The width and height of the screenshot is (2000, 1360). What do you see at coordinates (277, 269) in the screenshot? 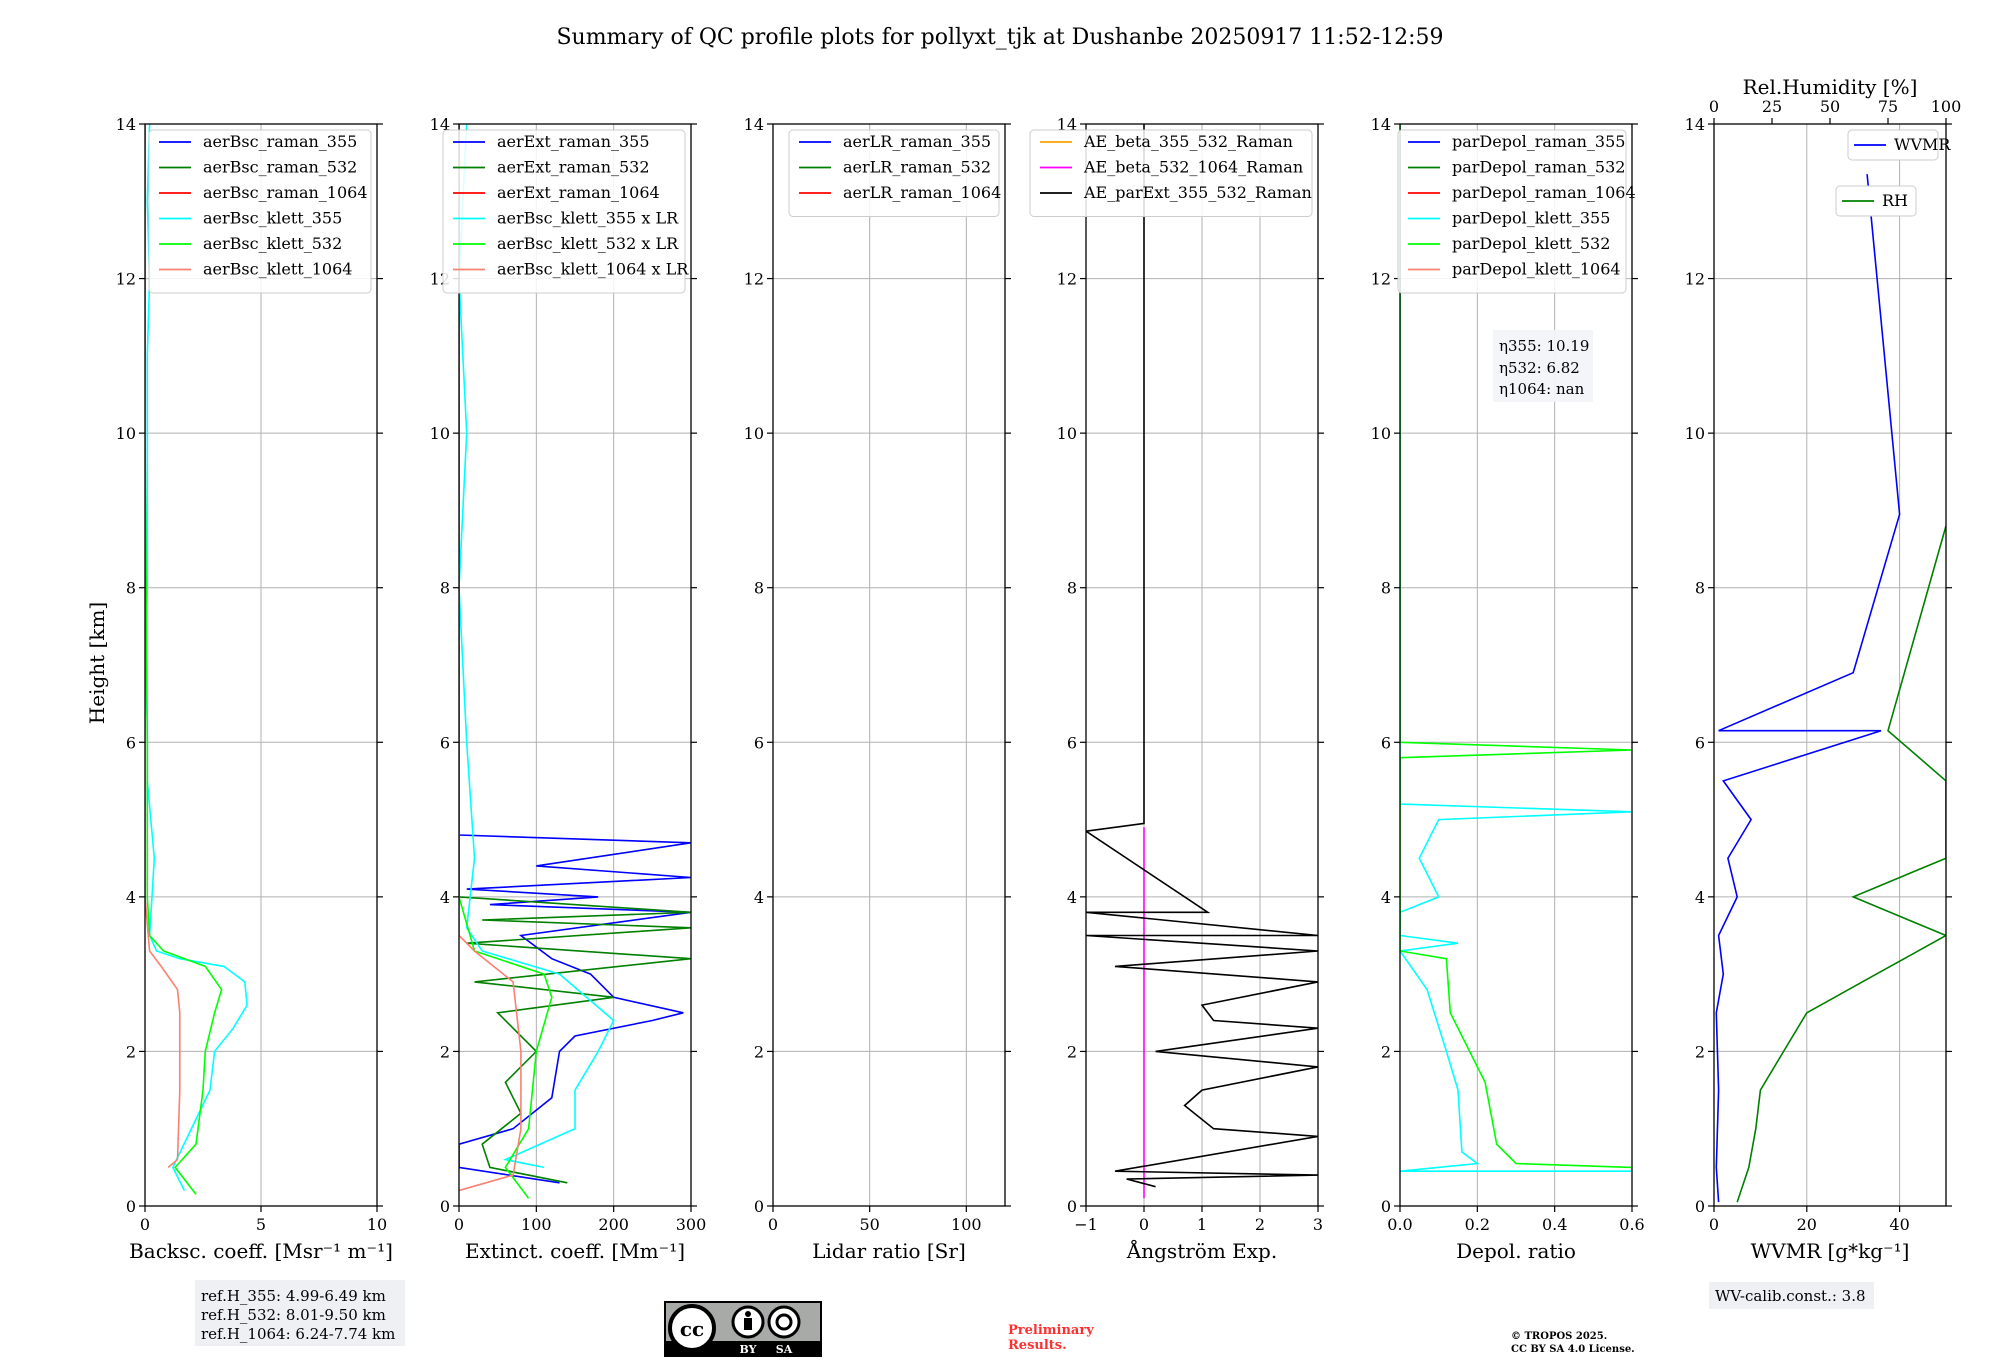
I see `legend-entry: aerBsc_klett_1064` at bounding box center [277, 269].